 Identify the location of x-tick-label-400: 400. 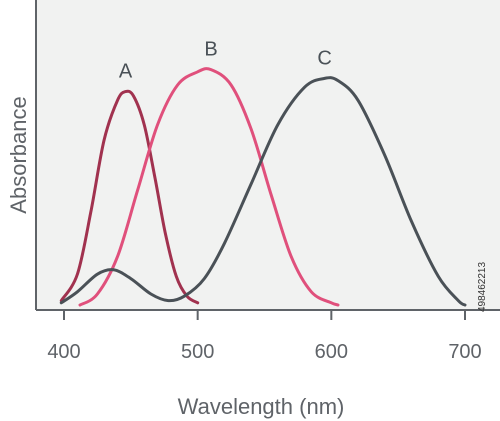
(63, 352).